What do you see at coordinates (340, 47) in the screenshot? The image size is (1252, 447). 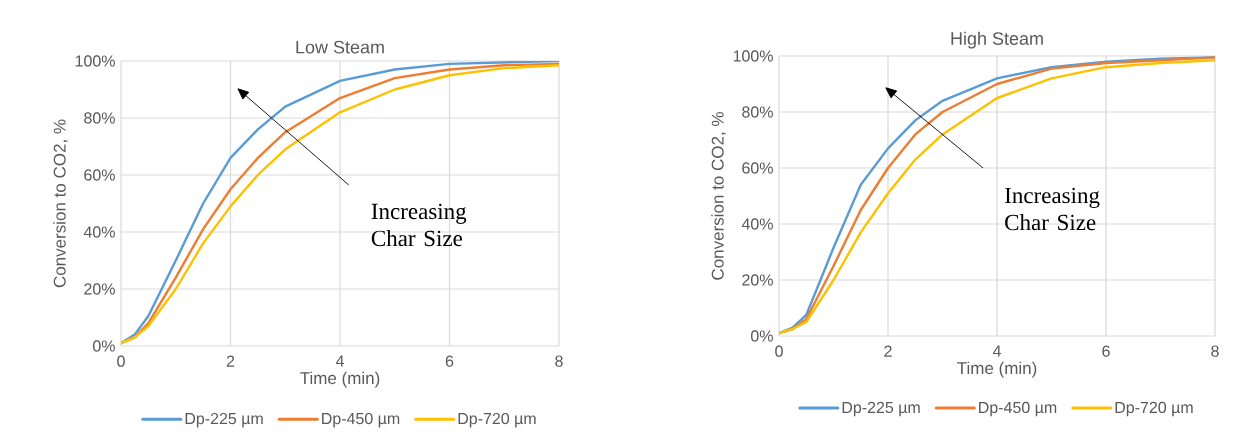 I see `chart-title: Low Steam` at bounding box center [340, 47].